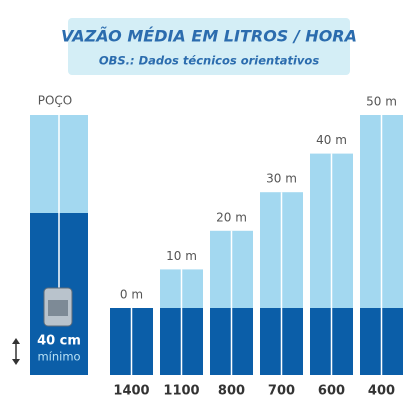 This screenshot has height=417, width=417. What do you see at coordinates (231, 217) in the screenshot?
I see `value-label: 20 m` at bounding box center [231, 217].